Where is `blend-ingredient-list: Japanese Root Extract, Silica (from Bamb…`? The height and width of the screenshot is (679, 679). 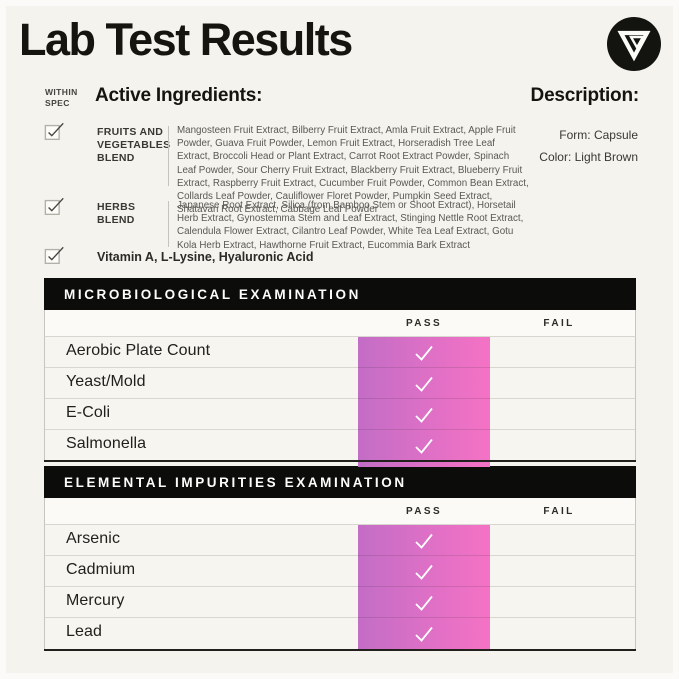
blend-ingredient-list: Japanese Root Extract, Silica (from Bamb… is located at coordinates (350, 225).